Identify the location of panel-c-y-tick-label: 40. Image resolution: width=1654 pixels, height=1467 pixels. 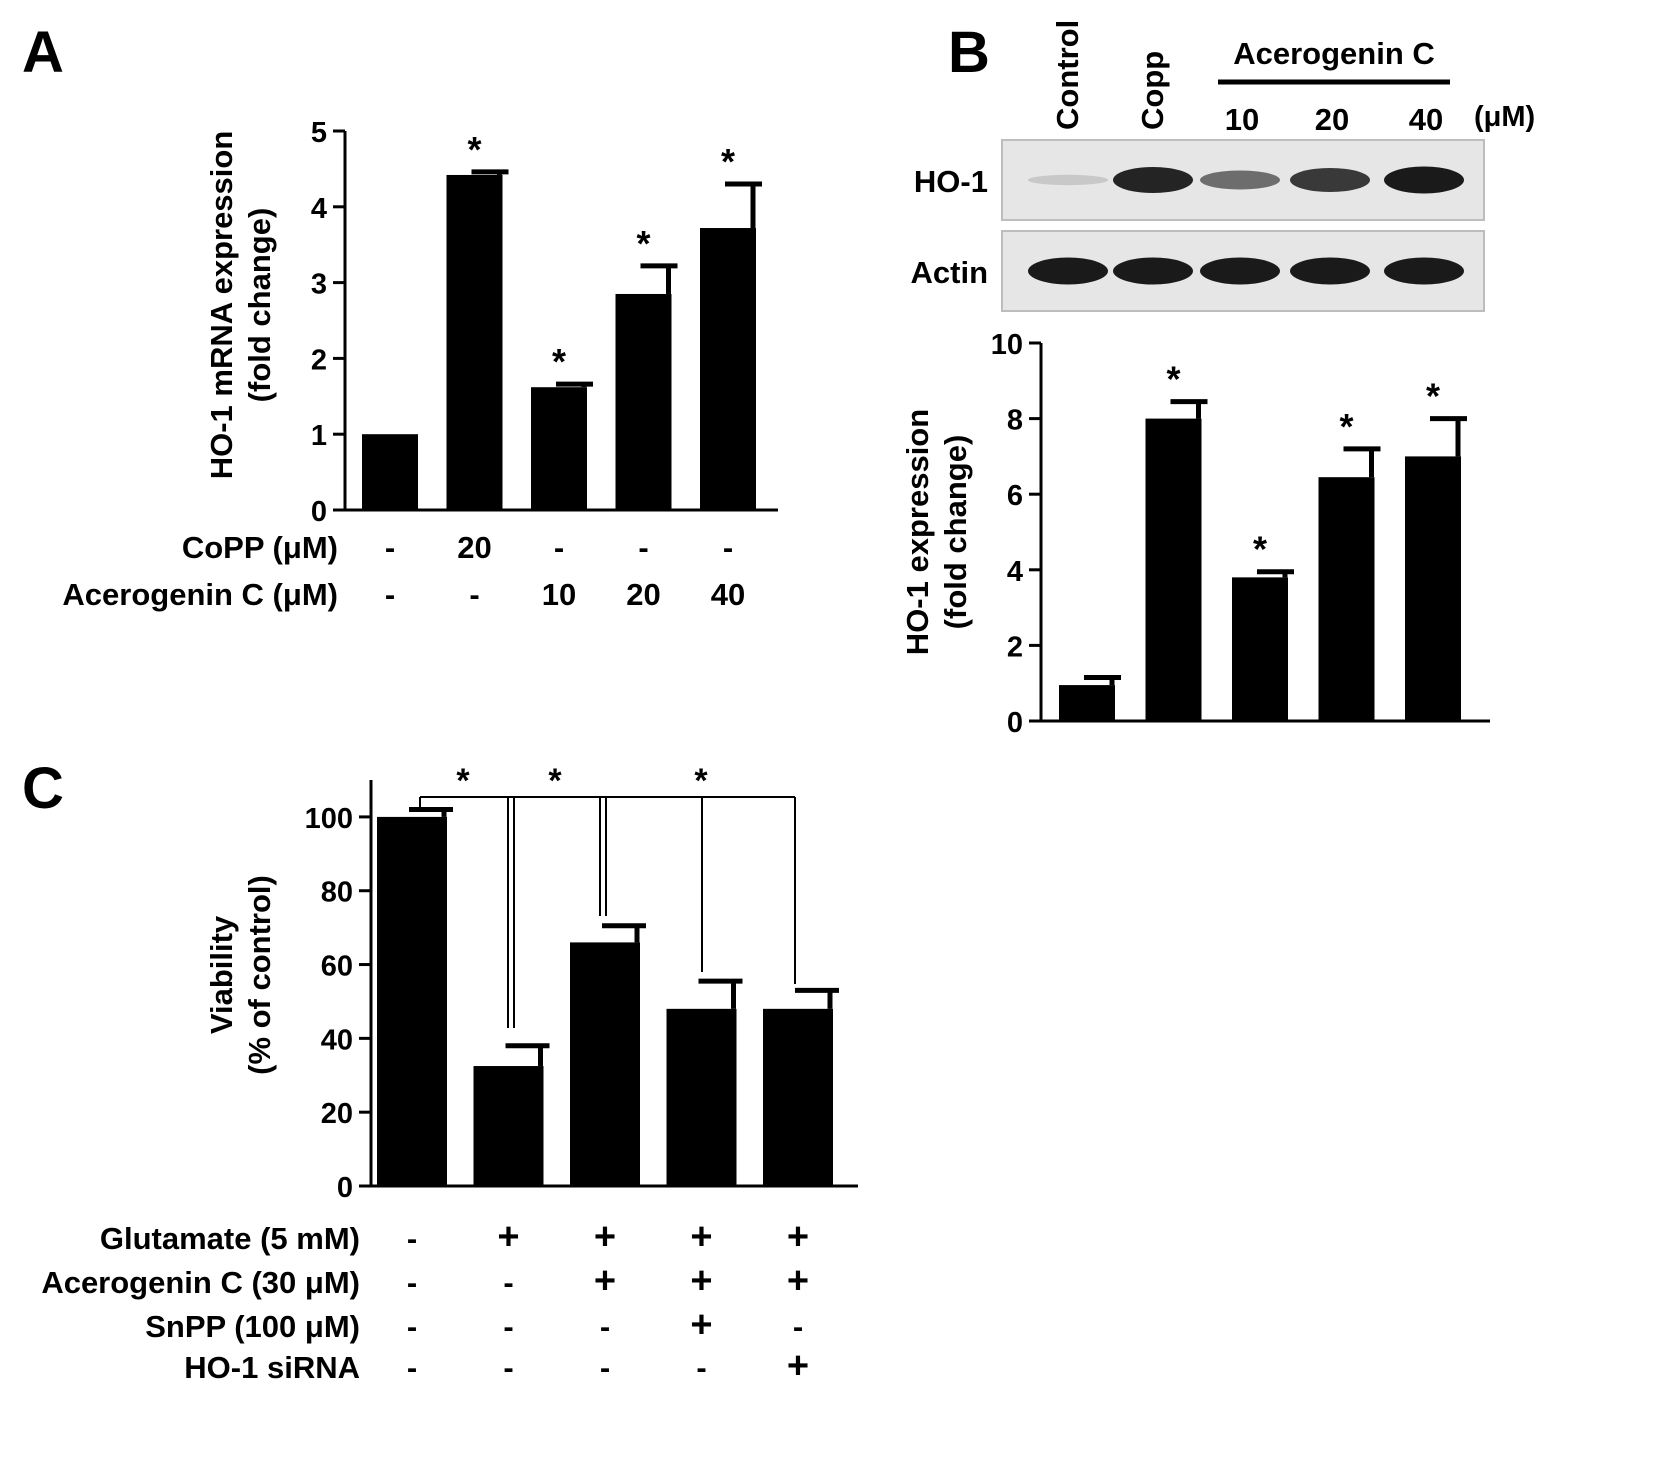
(337, 1040).